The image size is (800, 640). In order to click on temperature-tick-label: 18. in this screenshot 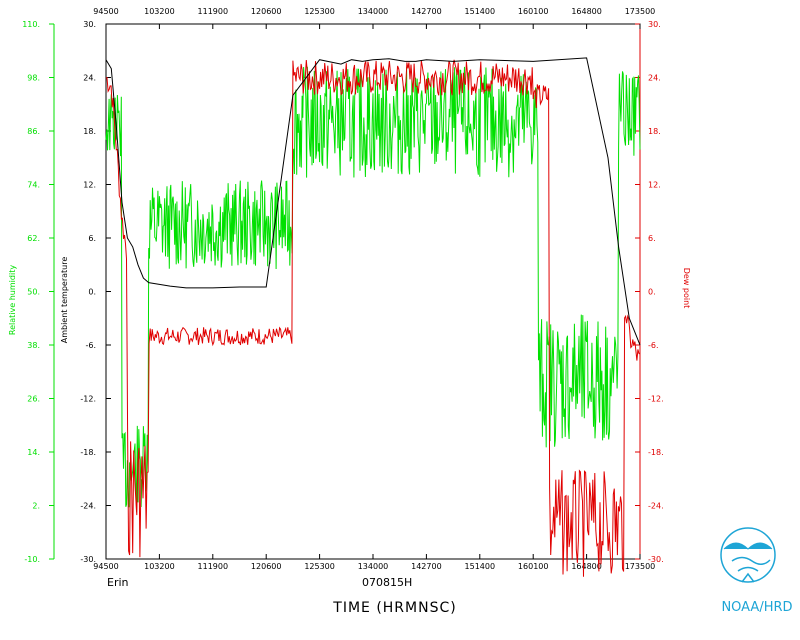, I will do `click(89, 131)`.